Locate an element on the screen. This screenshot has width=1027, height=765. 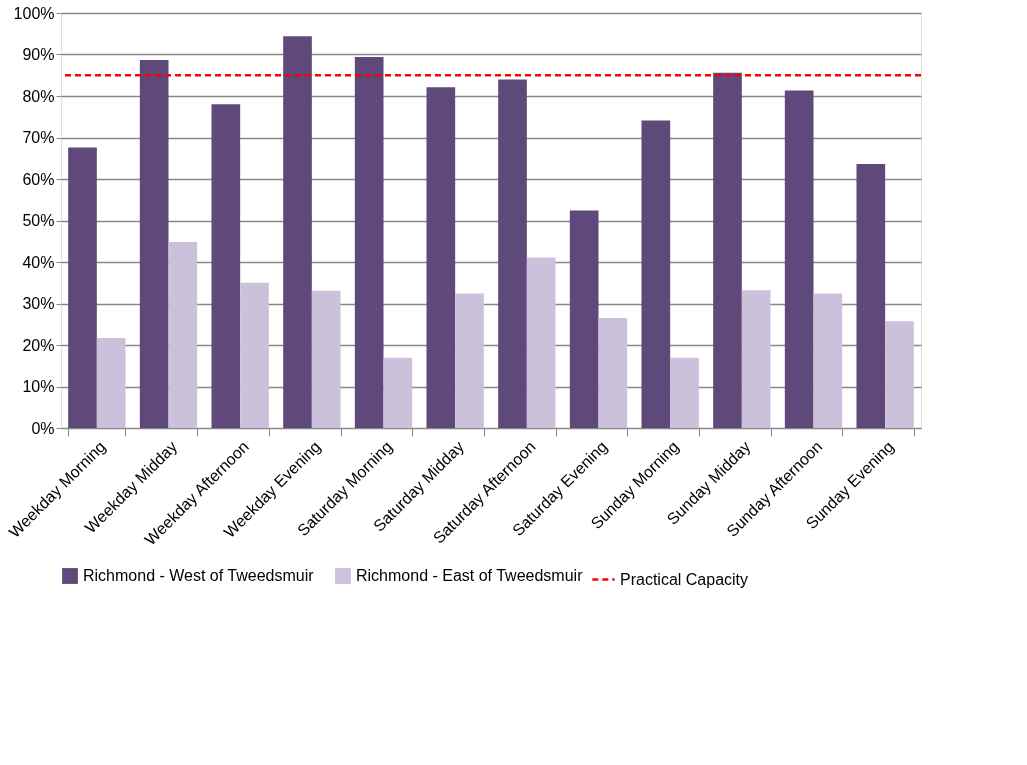
y-tick-label: 80% is located at coordinates (38, 96).